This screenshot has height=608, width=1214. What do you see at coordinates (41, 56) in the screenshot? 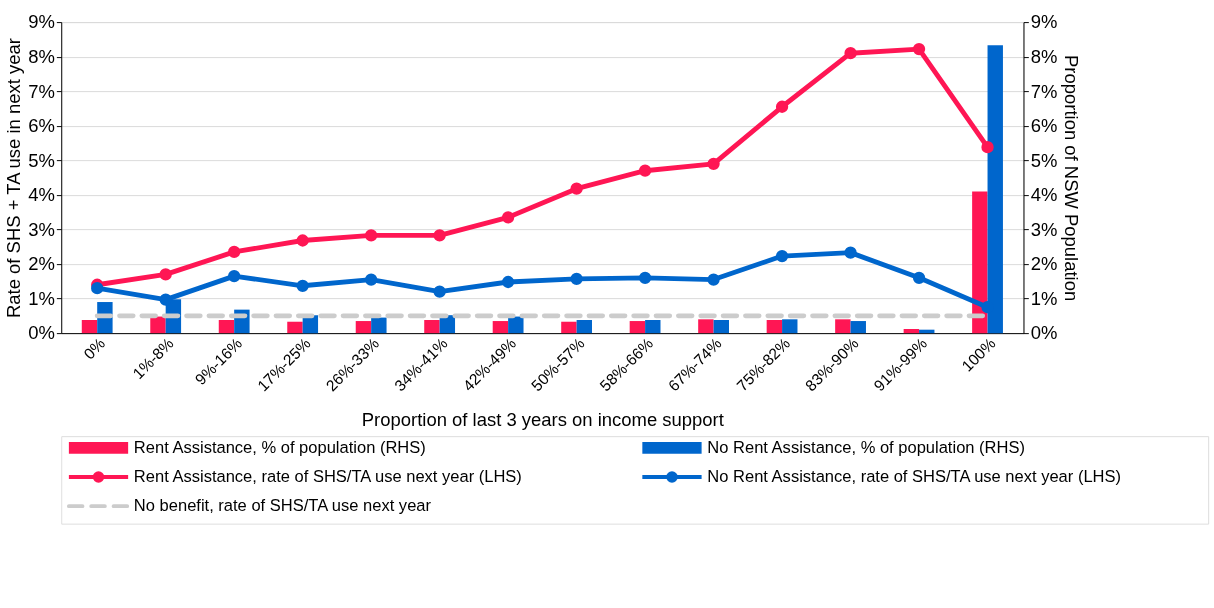
I see `y-tick-label: 8%` at bounding box center [41, 56].